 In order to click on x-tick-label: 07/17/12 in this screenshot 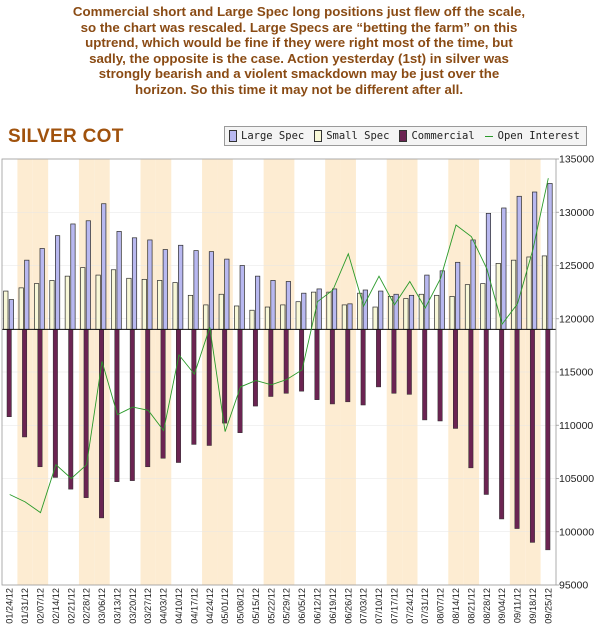, I will do `click(394, 606)`.